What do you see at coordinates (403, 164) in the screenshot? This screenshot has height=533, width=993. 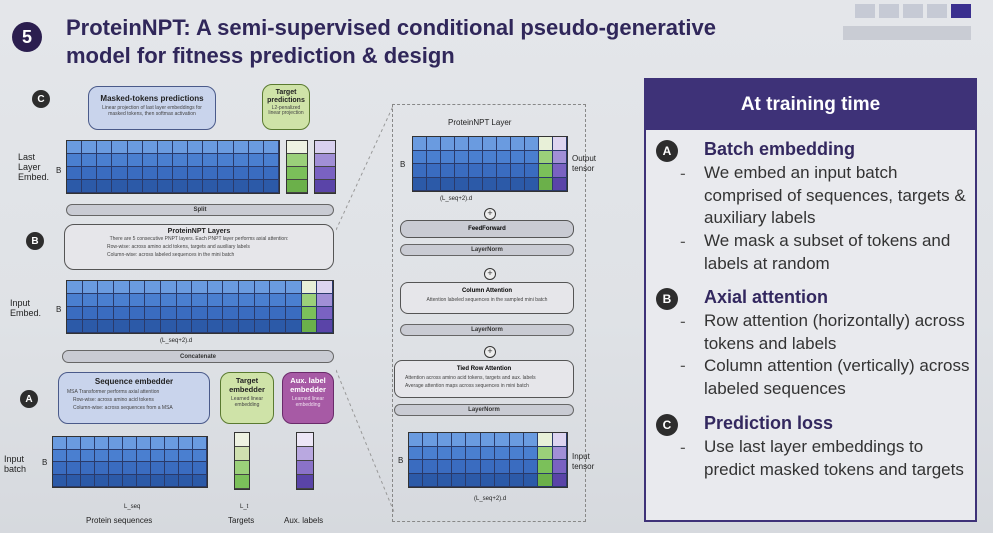 I see `layer-b-label: B` at bounding box center [403, 164].